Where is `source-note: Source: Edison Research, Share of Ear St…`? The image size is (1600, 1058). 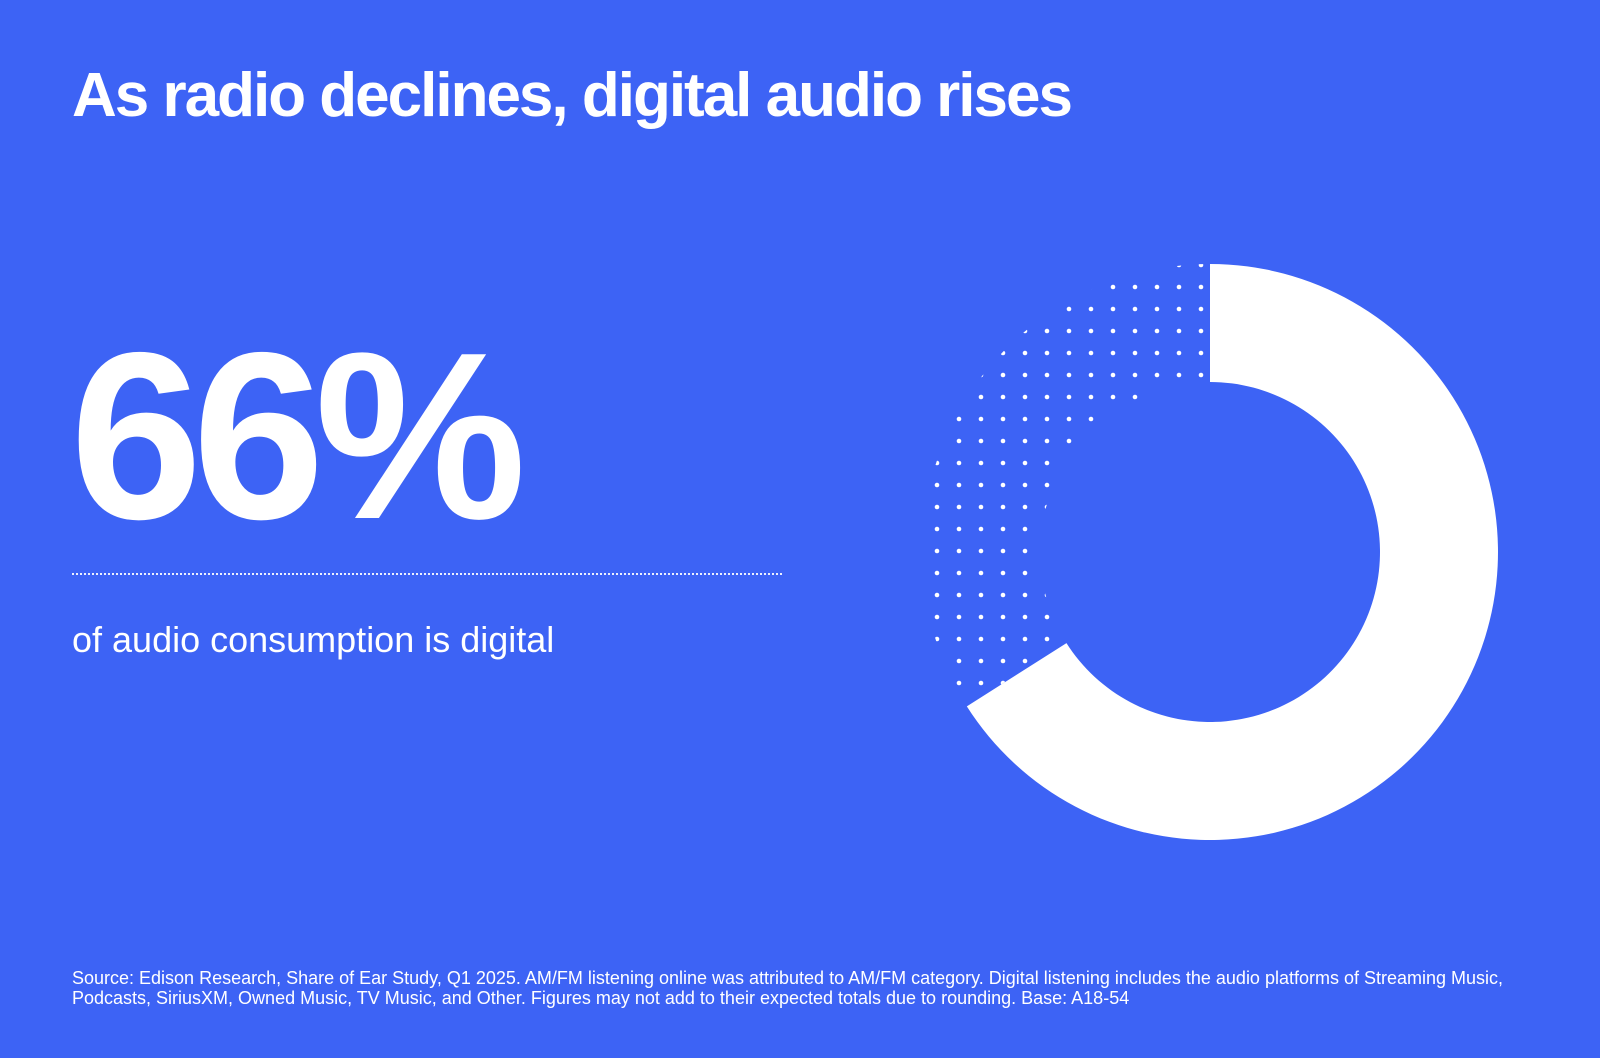
source-note: Source: Edison Research, Share of Ear St… is located at coordinates (788, 988).